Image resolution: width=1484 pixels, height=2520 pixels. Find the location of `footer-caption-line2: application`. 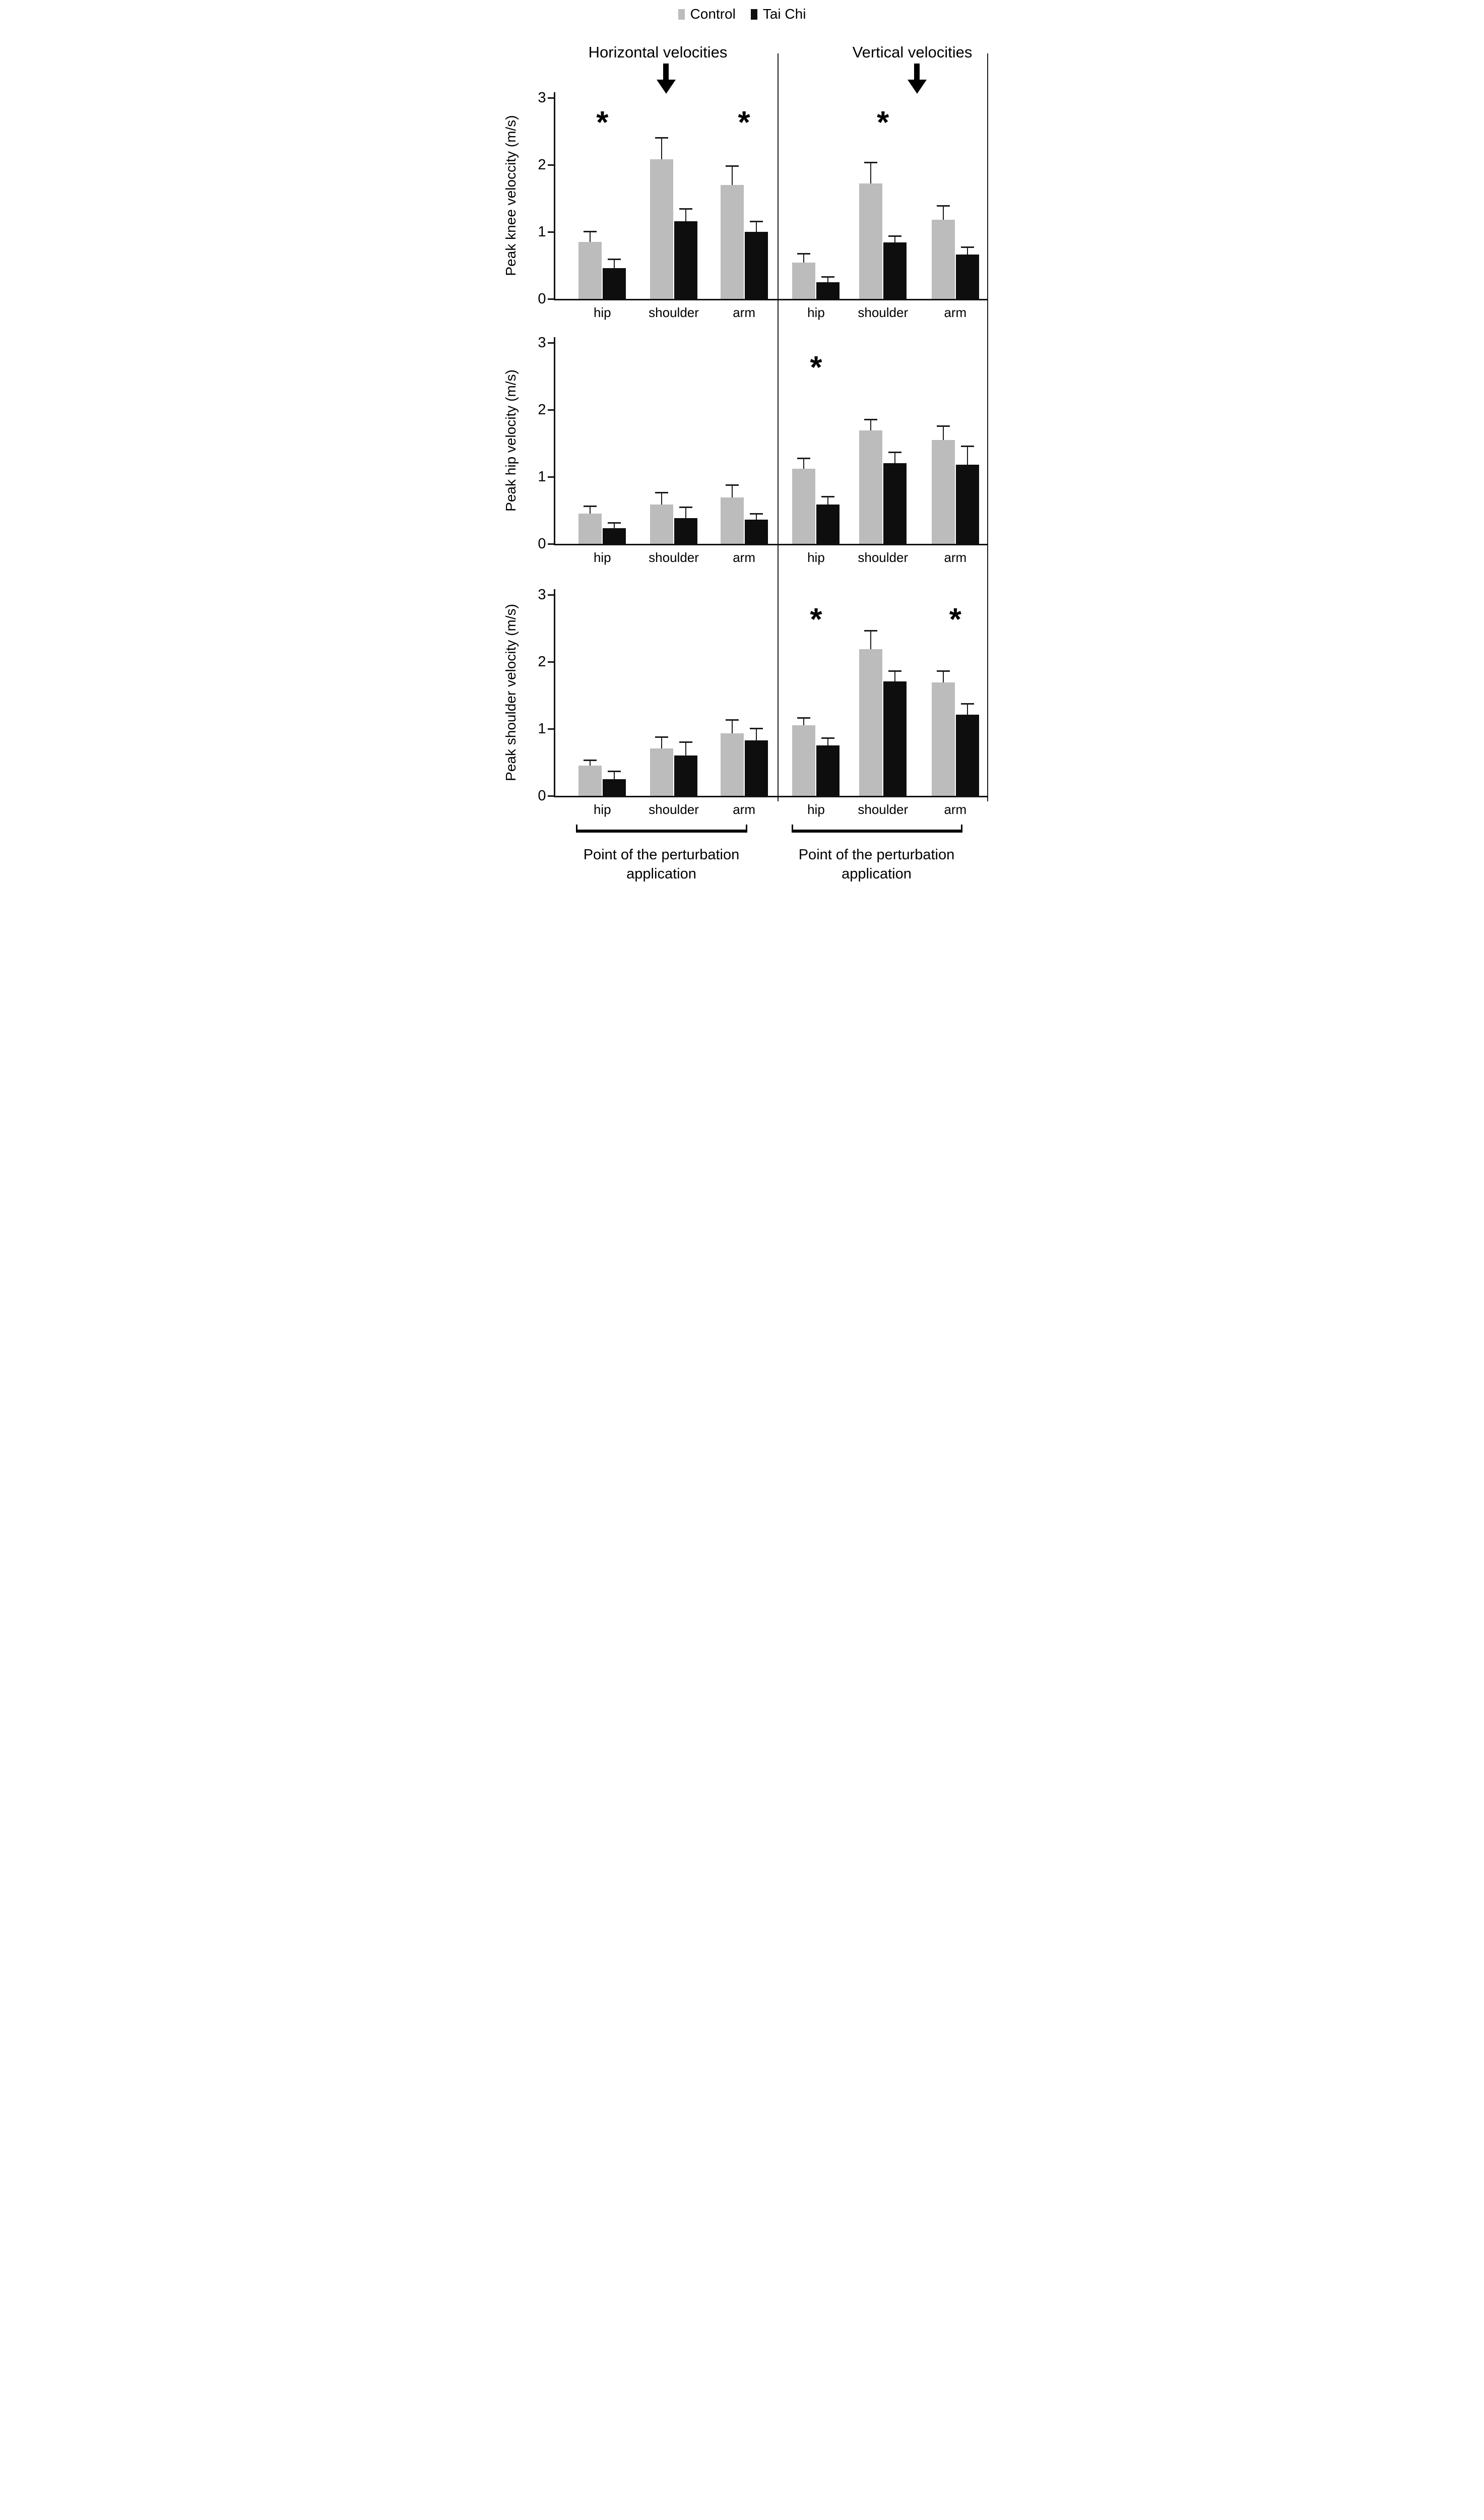

footer-caption-line2: application is located at coordinates (661, 873).